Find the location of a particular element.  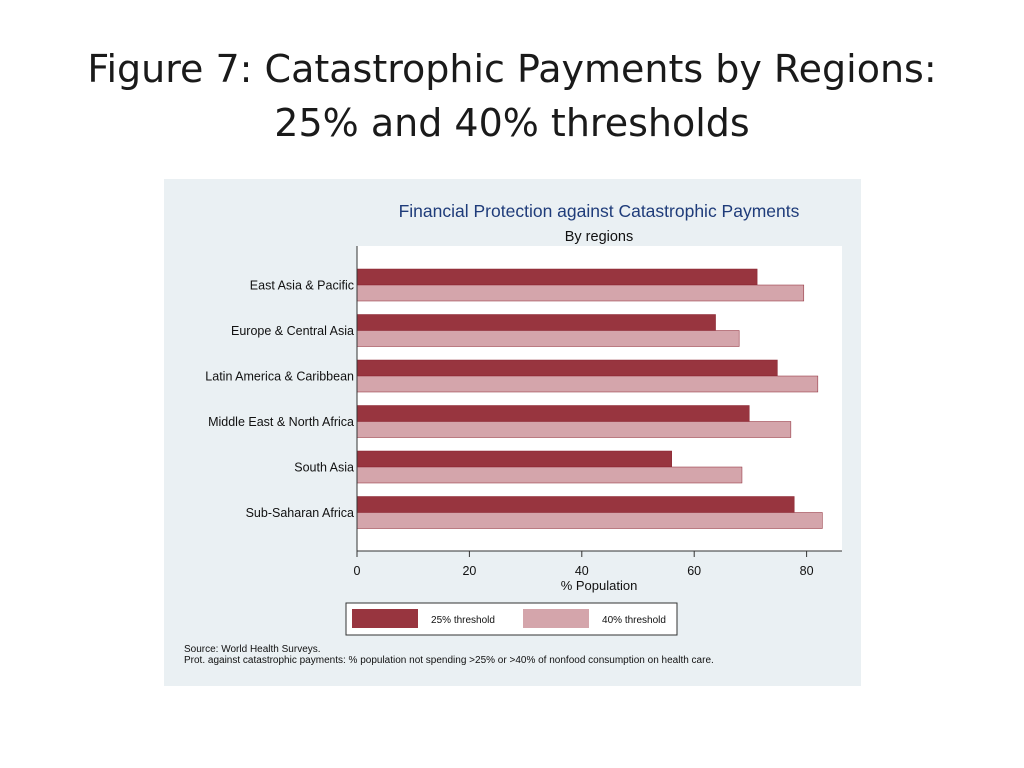

x-tick-label-3: 60 is located at coordinates (694, 571).